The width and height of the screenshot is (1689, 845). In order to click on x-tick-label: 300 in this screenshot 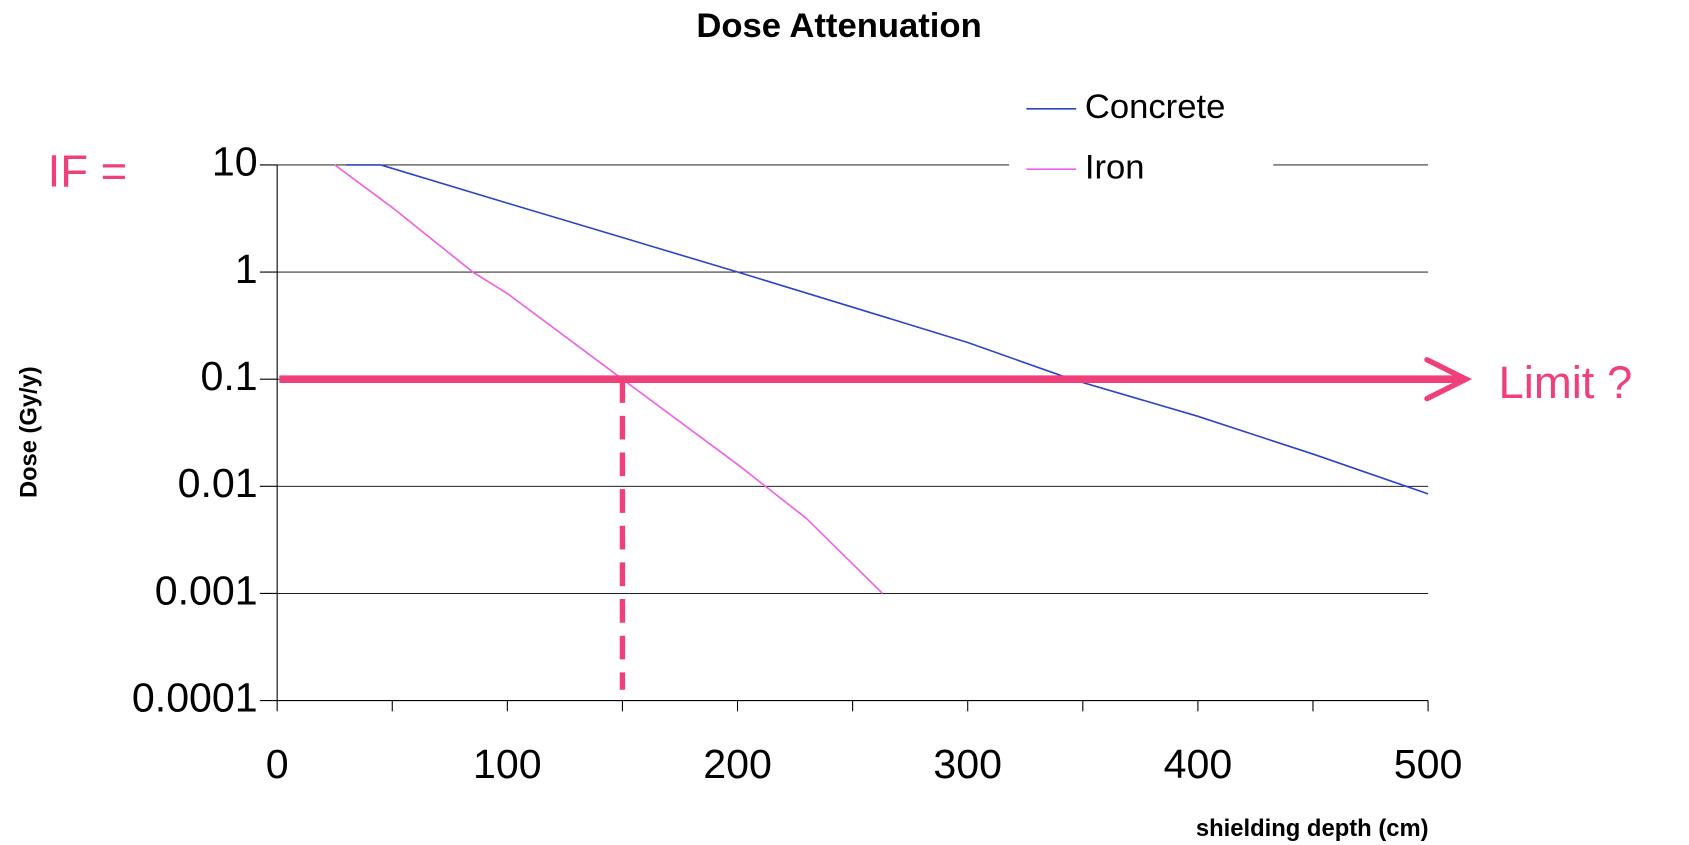, I will do `click(967, 764)`.